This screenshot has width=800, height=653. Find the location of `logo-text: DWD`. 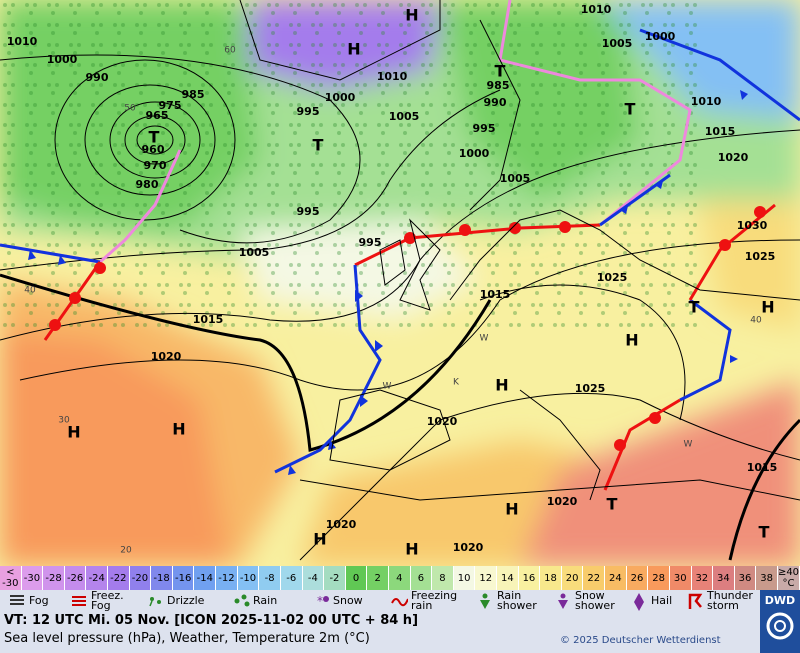

logo-text: DWD is located at coordinates (780, 600).